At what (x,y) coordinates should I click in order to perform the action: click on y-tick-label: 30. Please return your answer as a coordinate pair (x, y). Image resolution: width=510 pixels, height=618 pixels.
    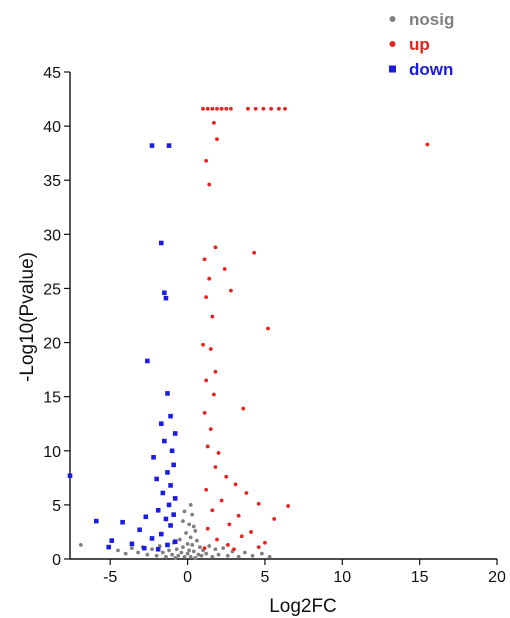
    Looking at the image, I should click on (52, 235).